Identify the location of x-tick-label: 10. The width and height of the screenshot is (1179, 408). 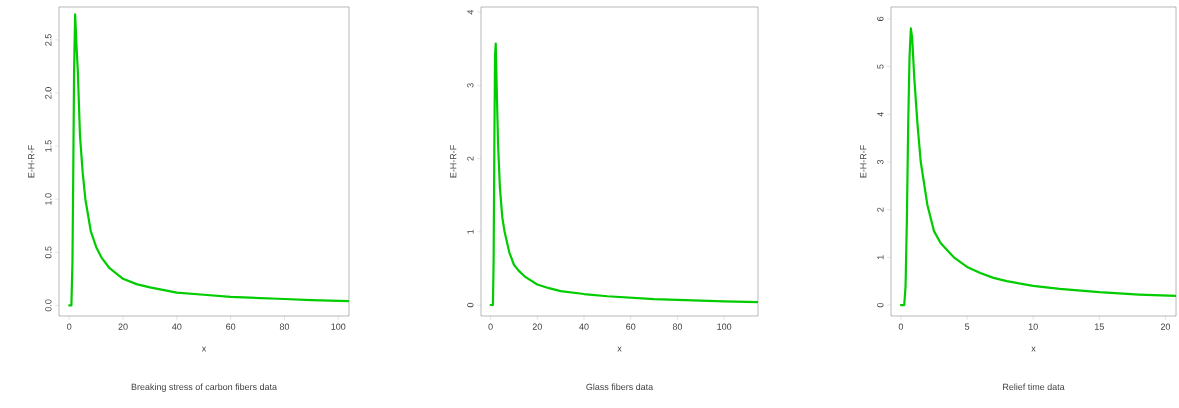
(1033, 326).